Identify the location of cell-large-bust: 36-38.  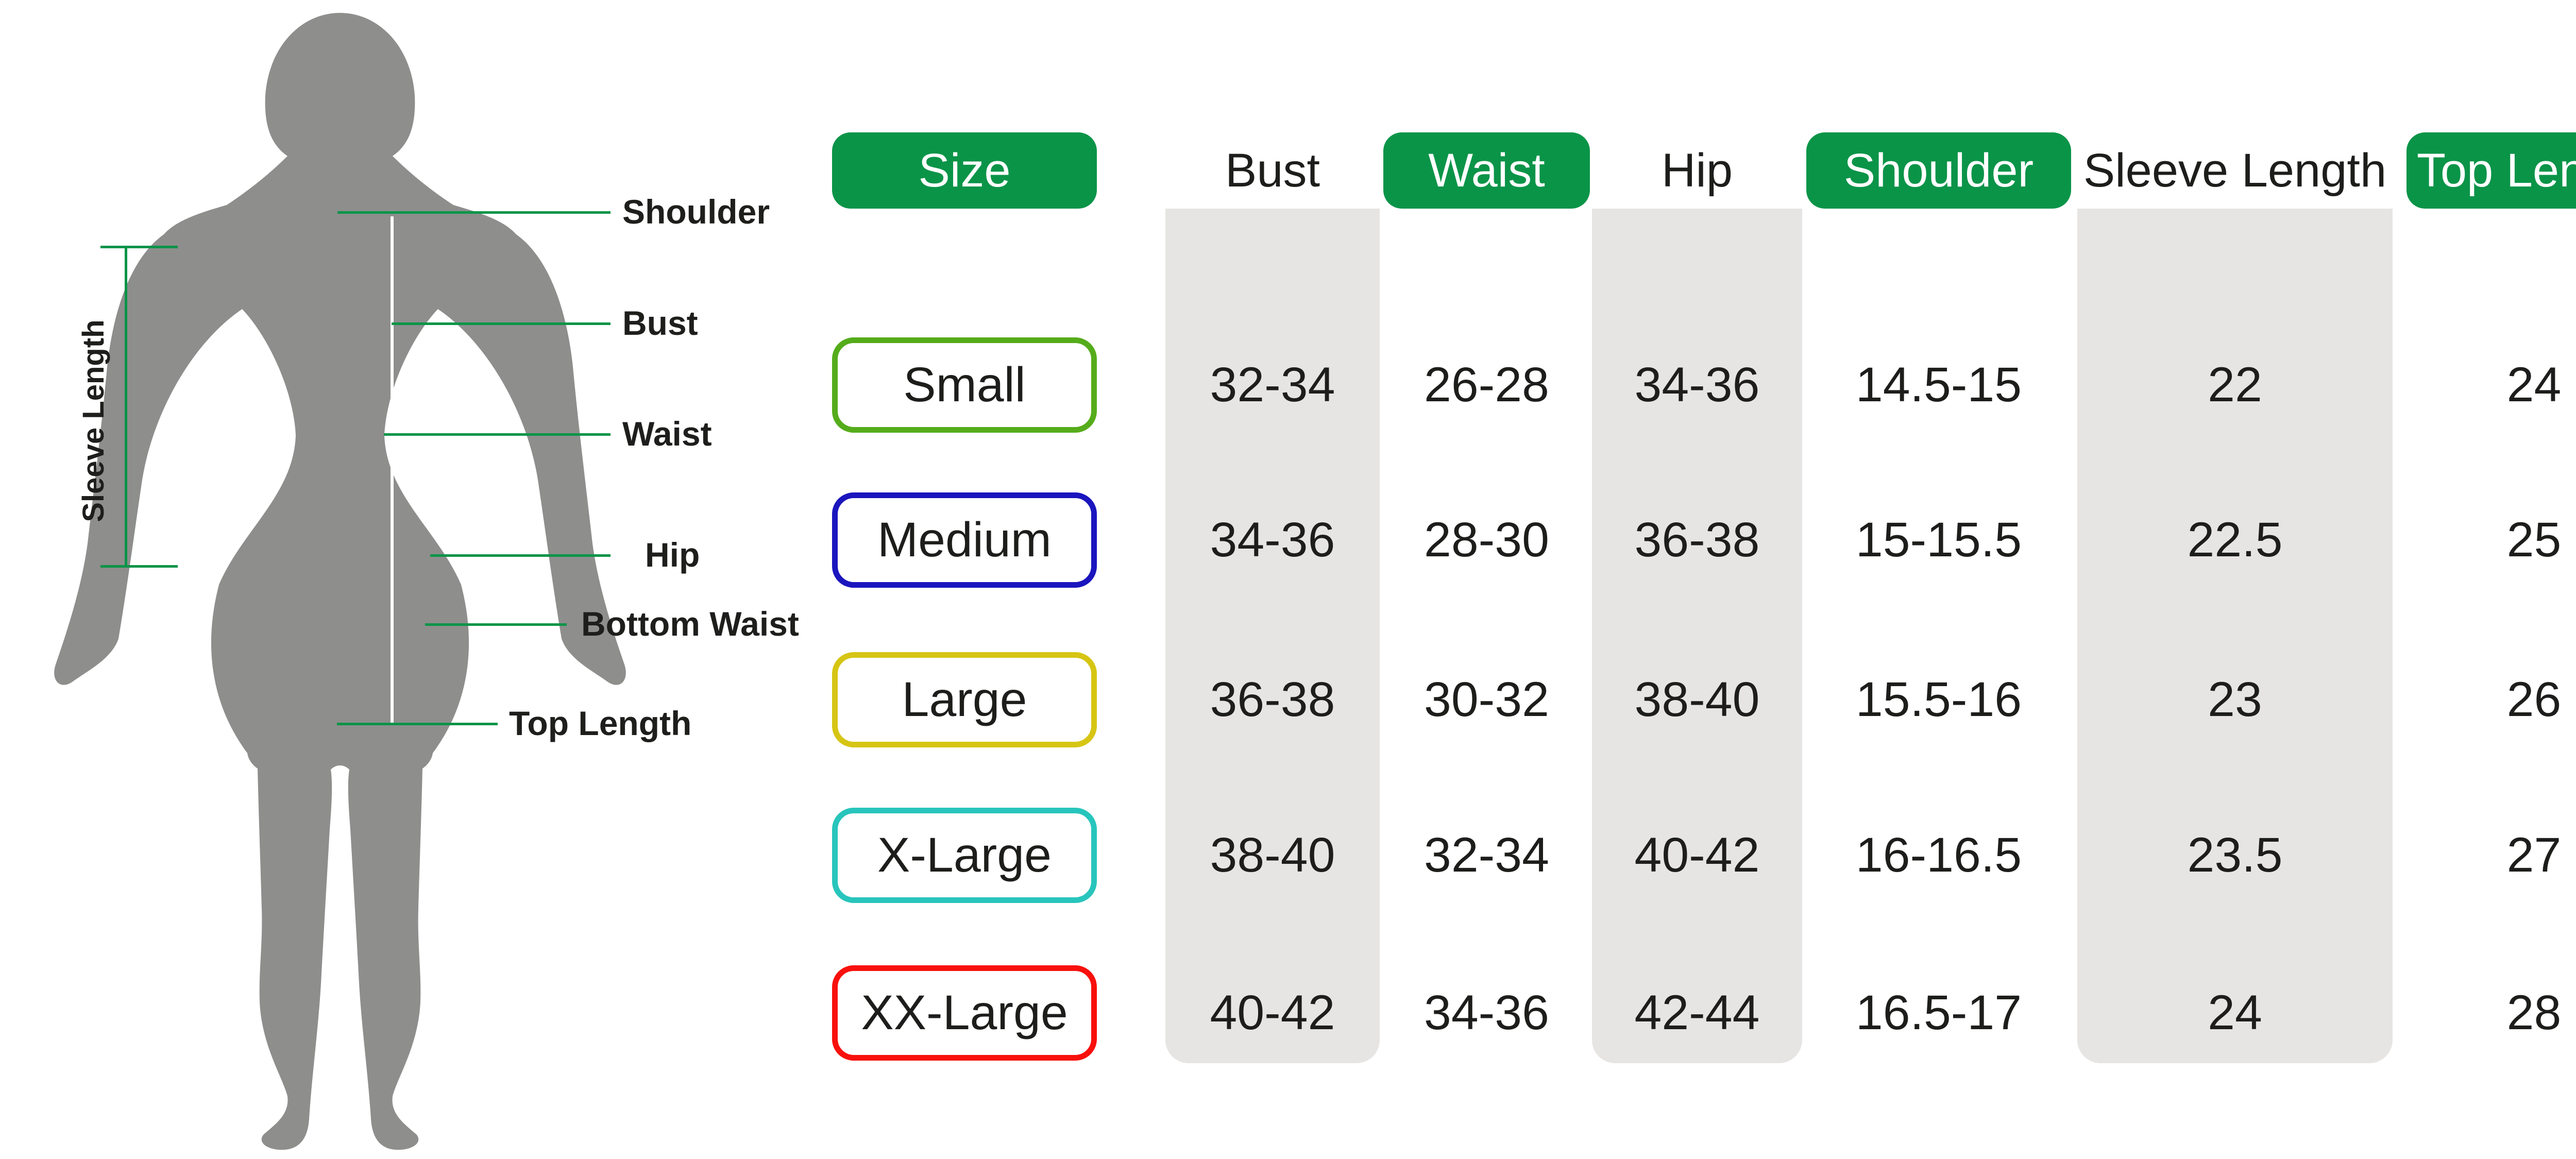
(1272, 699).